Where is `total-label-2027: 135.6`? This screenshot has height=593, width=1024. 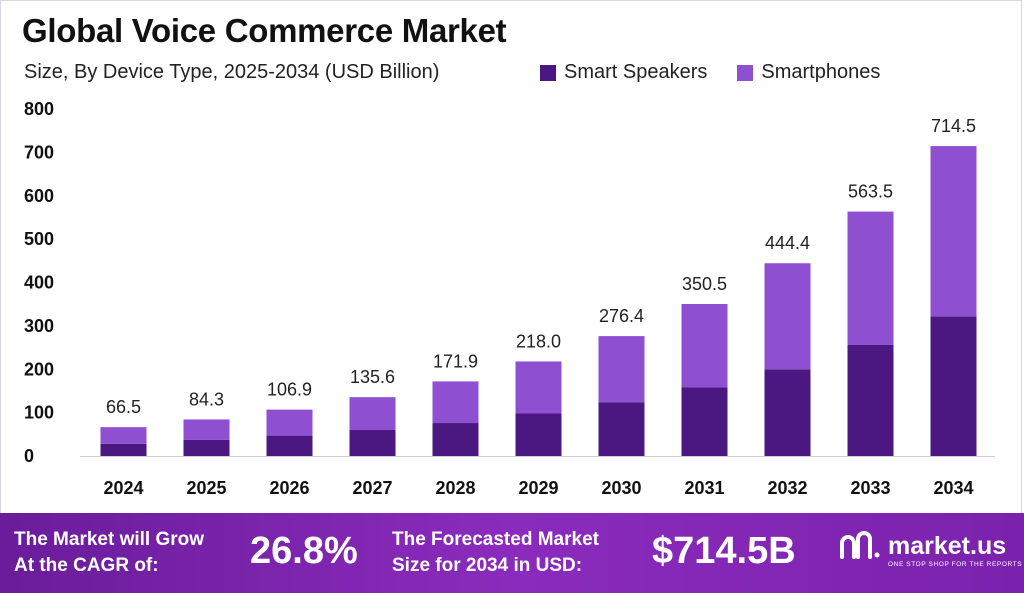 total-label-2027: 135.6 is located at coordinates (372, 377).